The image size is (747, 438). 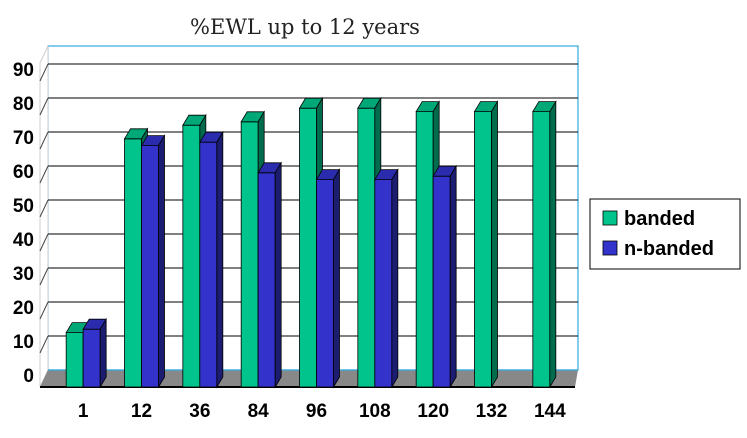 I want to click on x-tick-label: 1, so click(x=83, y=411).